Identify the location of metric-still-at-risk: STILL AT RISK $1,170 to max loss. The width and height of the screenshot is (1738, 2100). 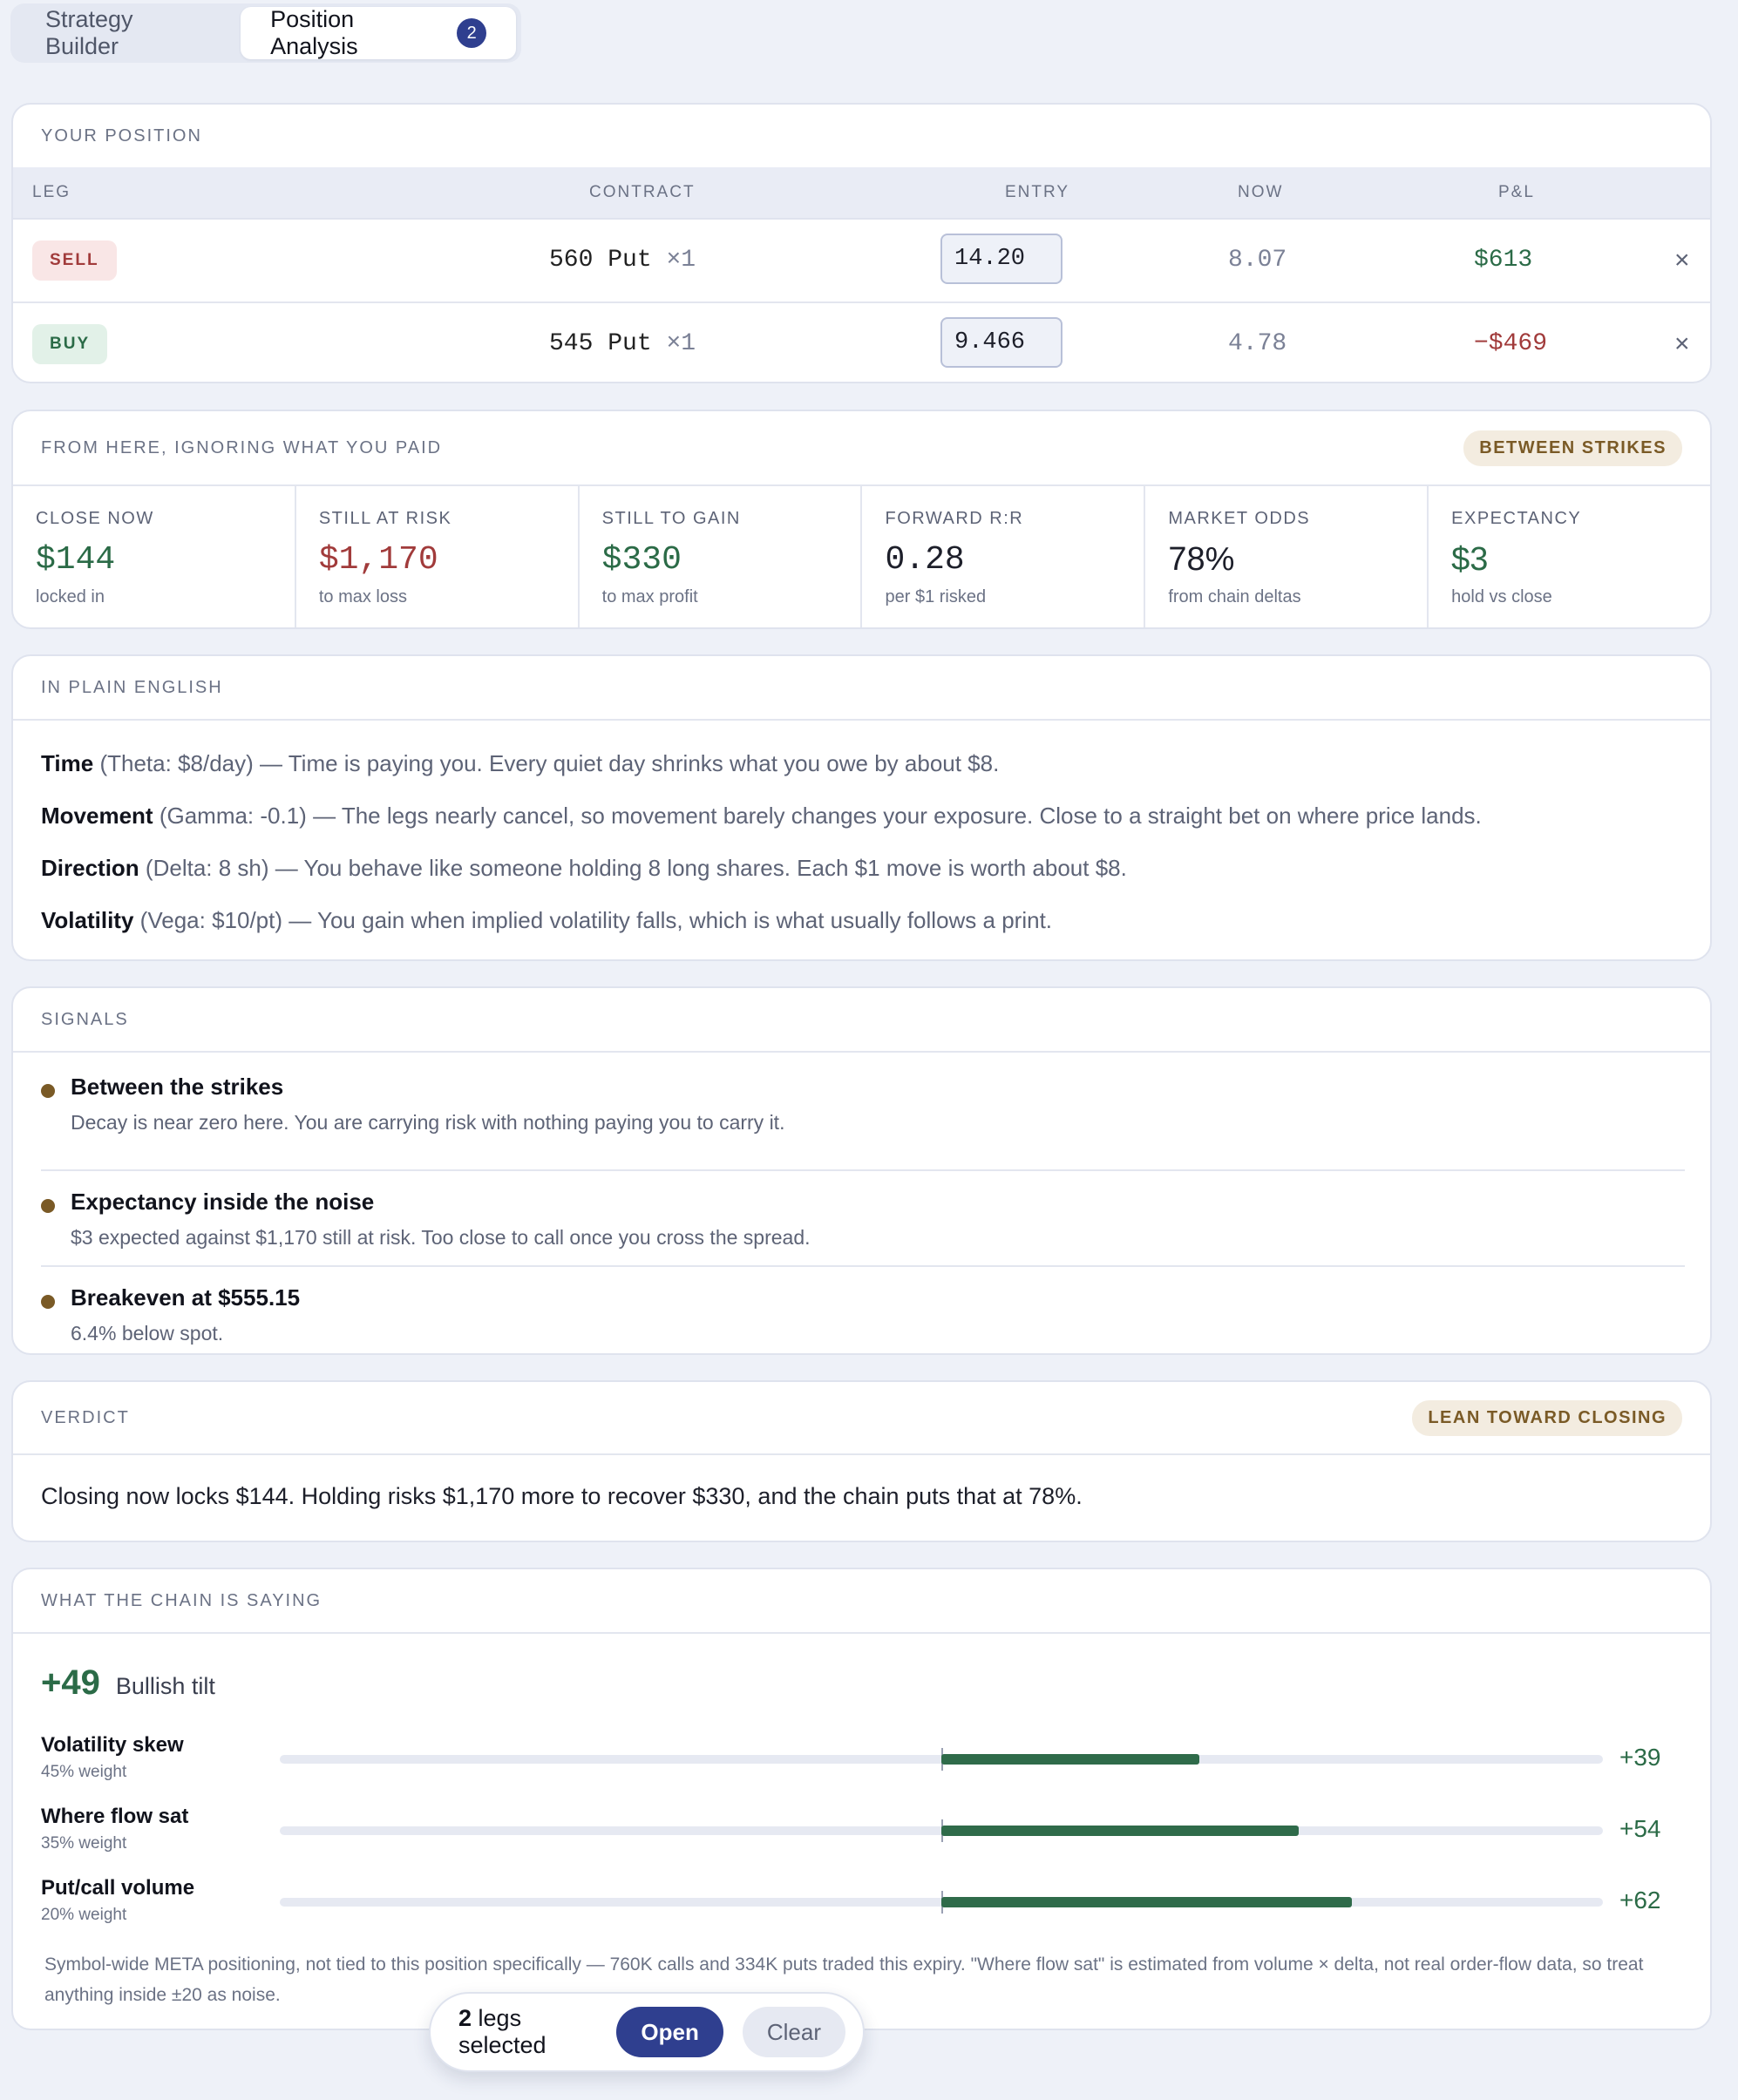
(438, 556).